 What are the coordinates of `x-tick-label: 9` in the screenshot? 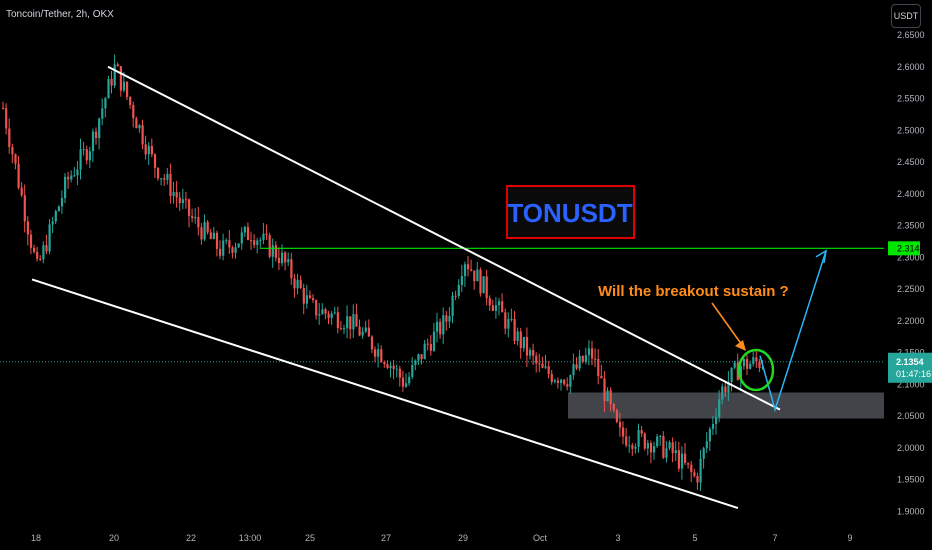 It's located at (849, 538).